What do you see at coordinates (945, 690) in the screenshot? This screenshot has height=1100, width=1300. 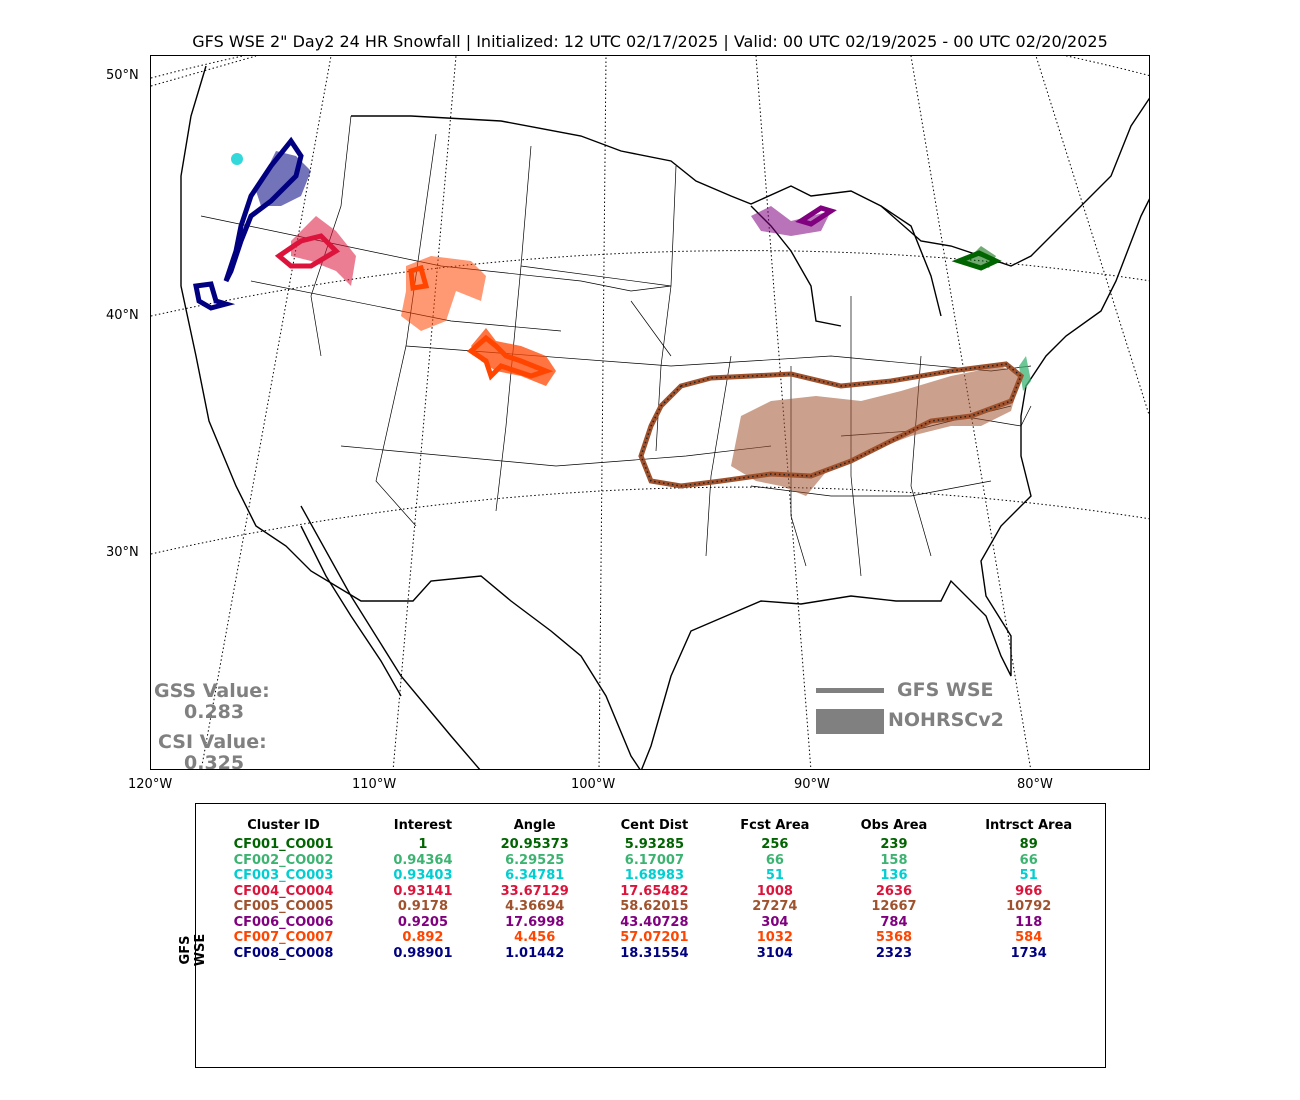 I see `legend-forecast-label: GFS WSE` at bounding box center [945, 690].